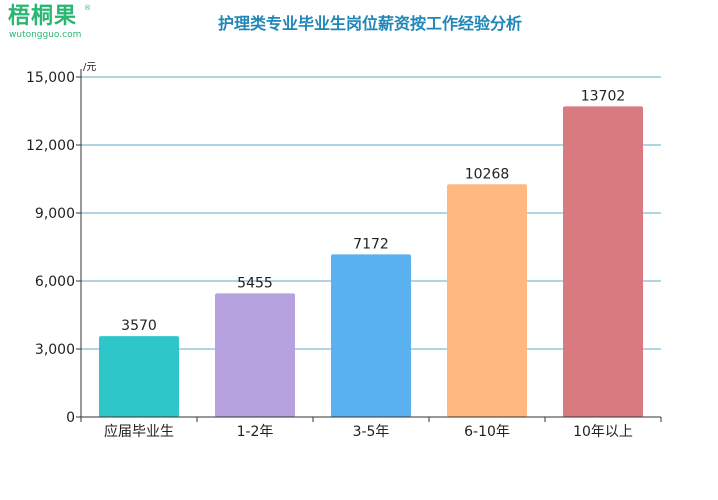 Image resolution: width=718 pixels, height=500 pixels. What do you see at coordinates (139, 431) in the screenshot?
I see `x-tick-label: 应届毕业生` at bounding box center [139, 431].